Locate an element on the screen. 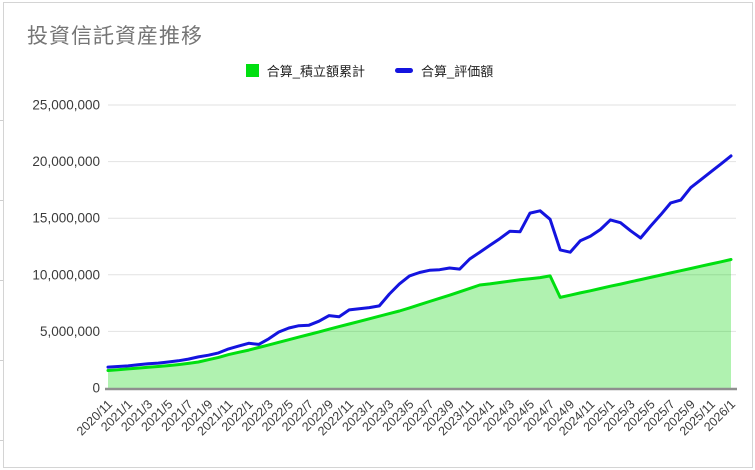 The image size is (755, 470). y-axis-label: 10,000,000 is located at coordinates (66, 274).